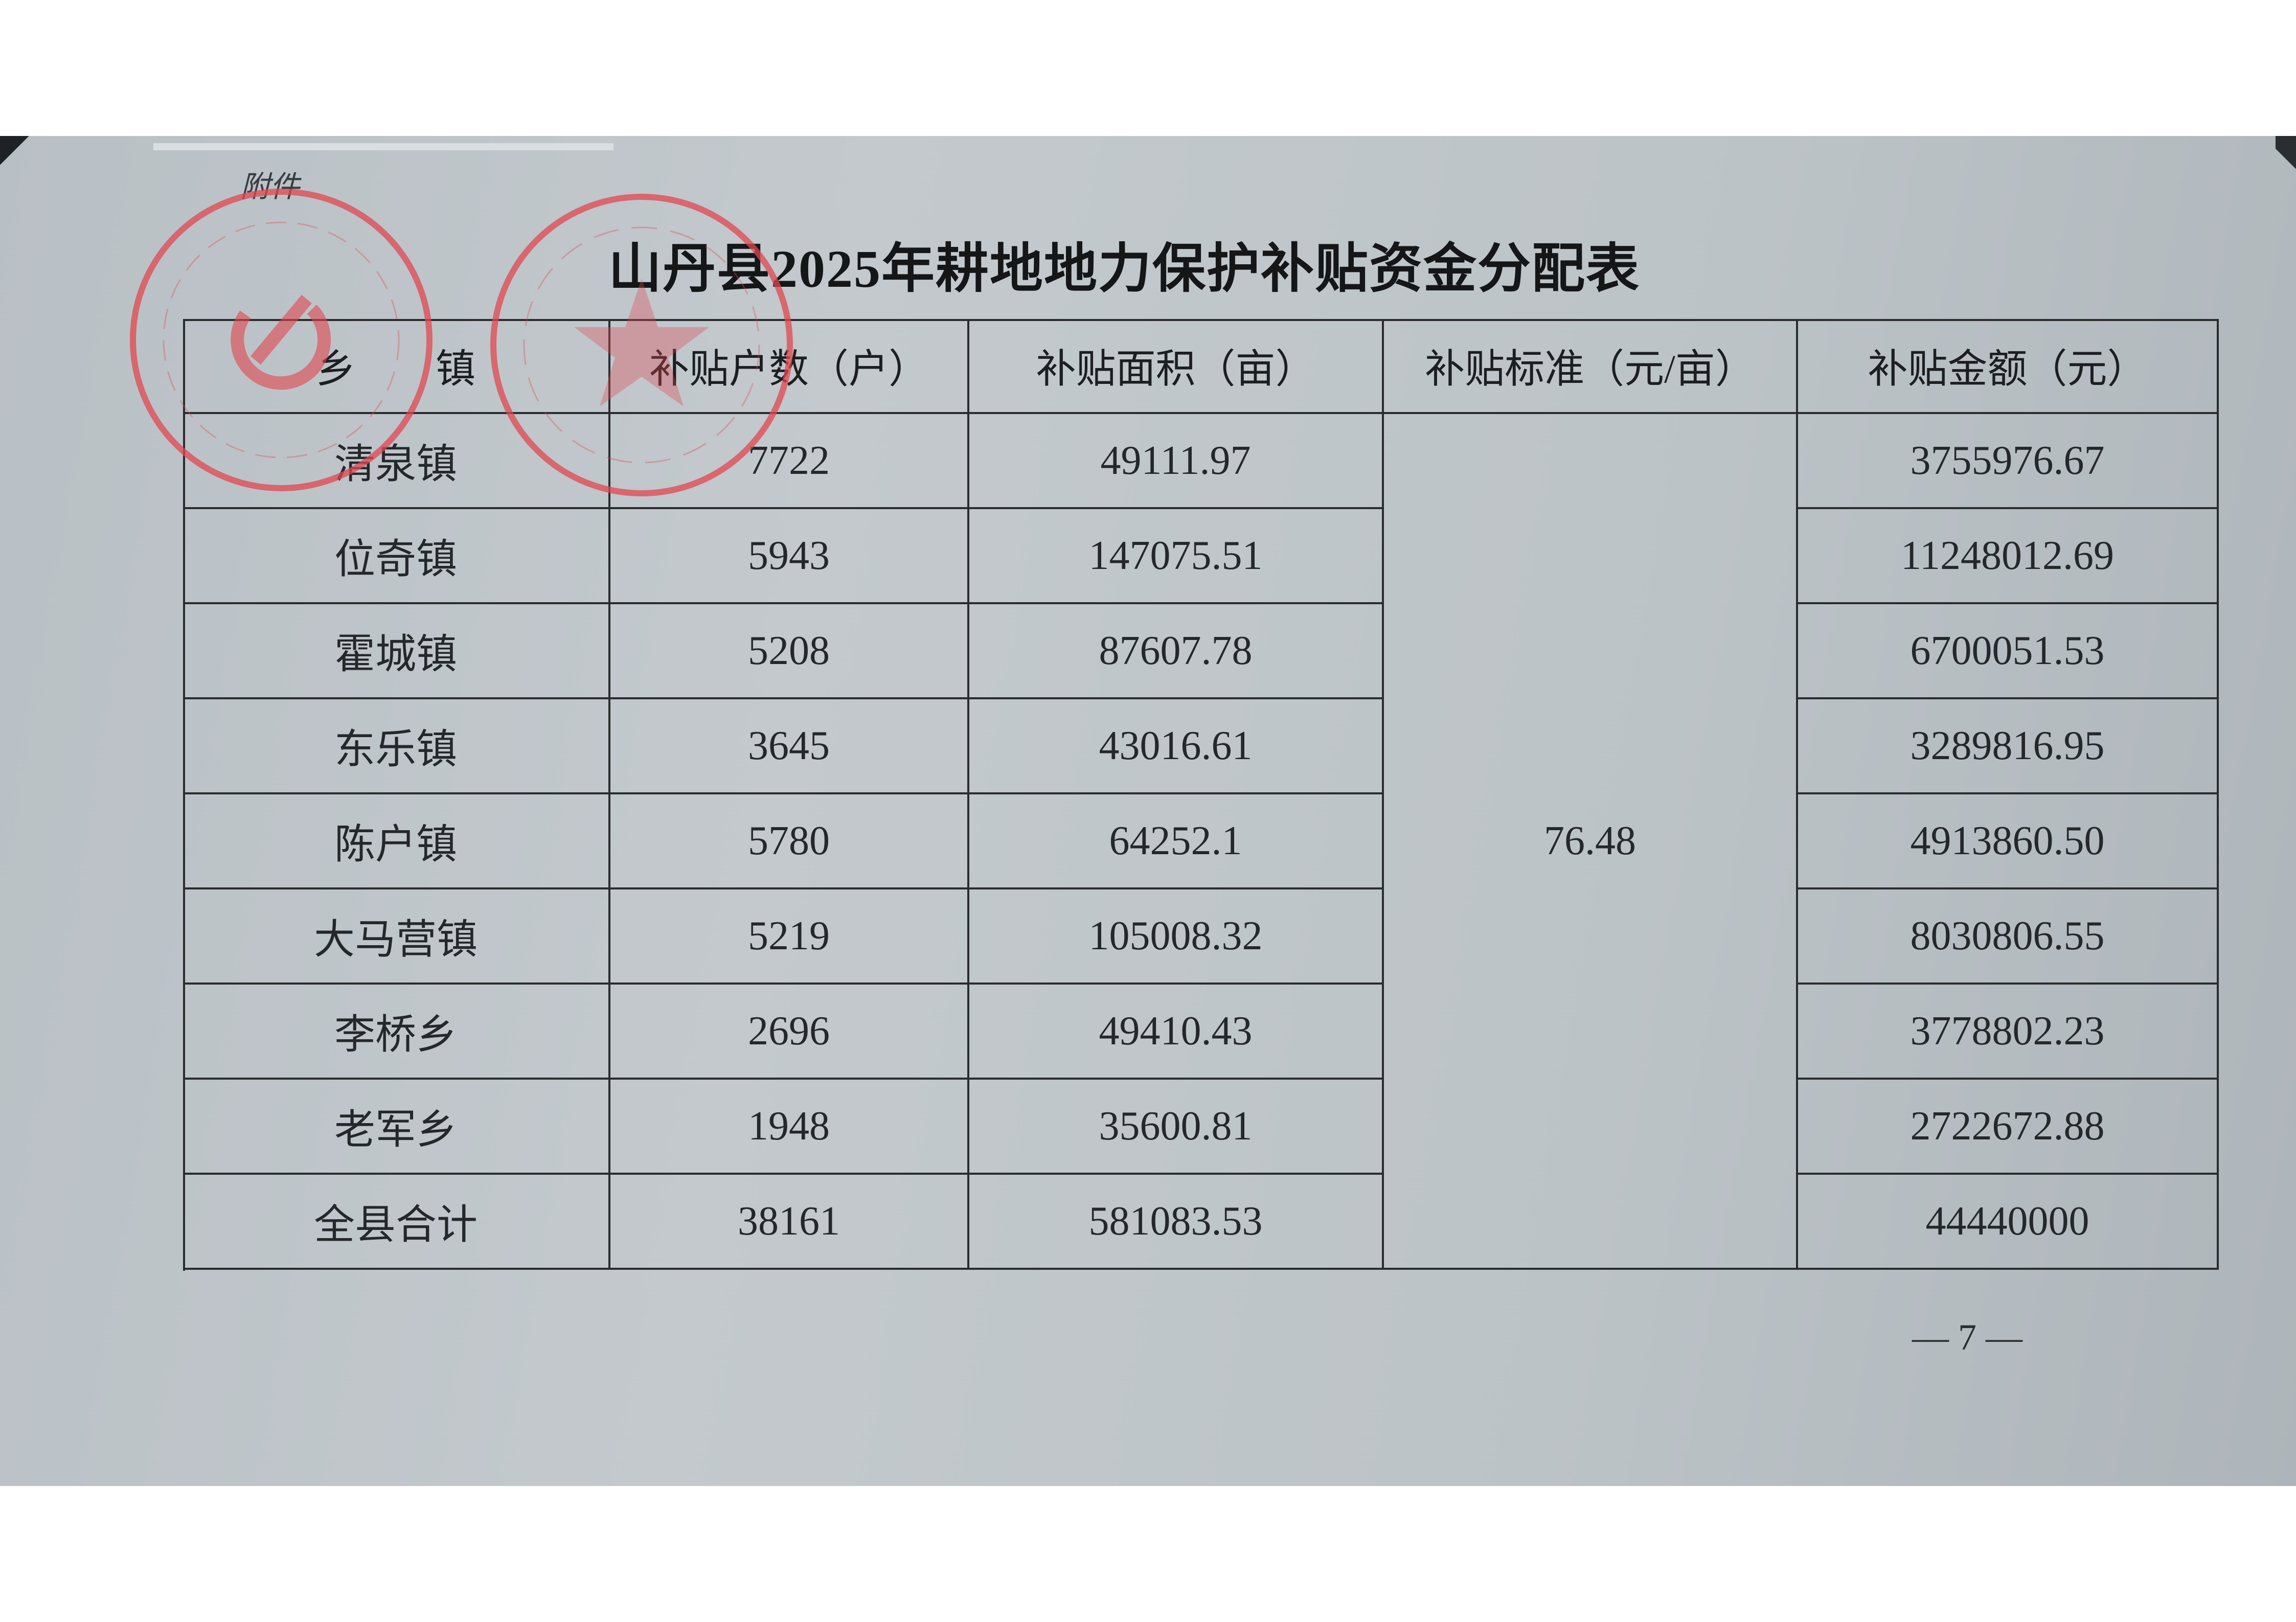 This screenshot has width=2296, height=1622. What do you see at coordinates (789, 461) in the screenshot?
I see `table-cell-households: 7722` at bounding box center [789, 461].